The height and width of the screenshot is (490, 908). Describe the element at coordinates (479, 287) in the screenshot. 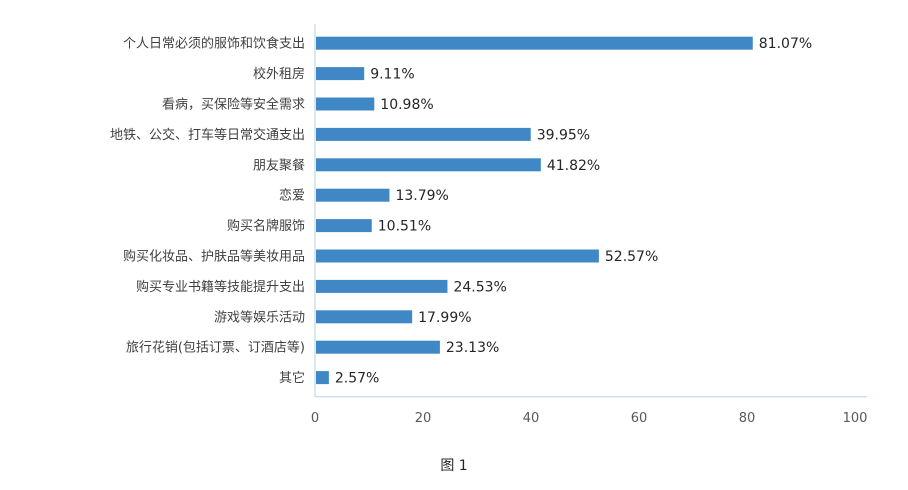

I see `data-label: 24.53%` at that location.